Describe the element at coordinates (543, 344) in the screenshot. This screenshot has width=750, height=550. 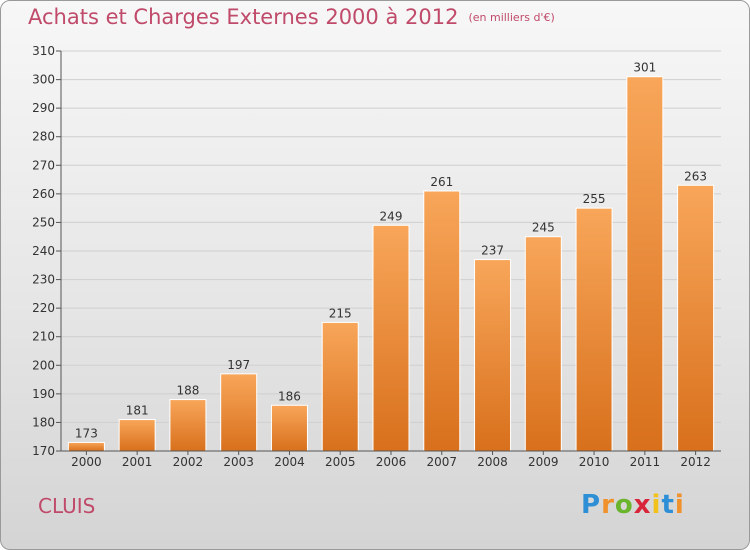
I see `bar-2009` at that location.